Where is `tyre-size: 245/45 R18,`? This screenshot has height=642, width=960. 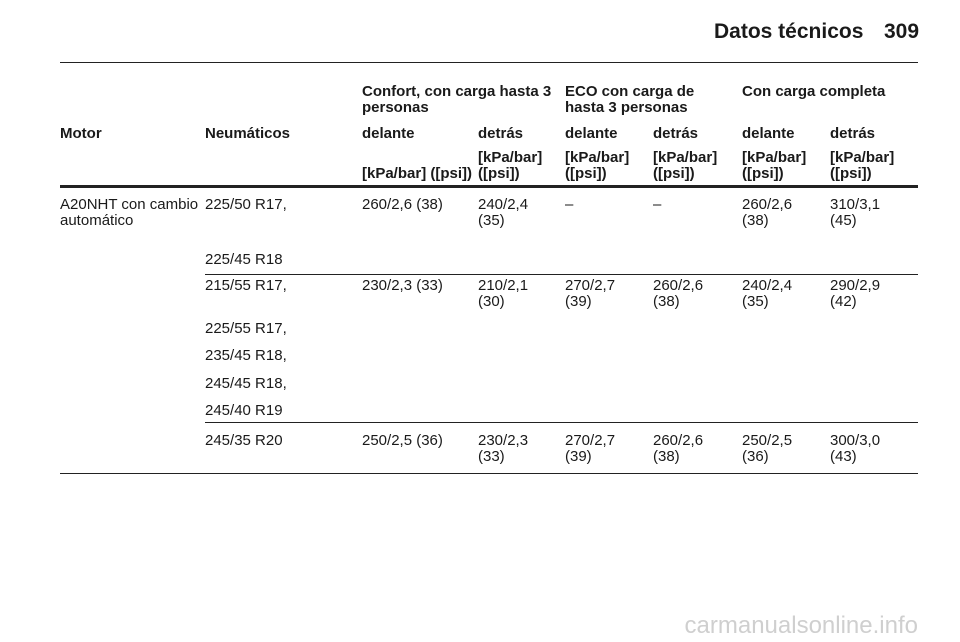 tyre-size: 245/45 R18, is located at coordinates (246, 383).